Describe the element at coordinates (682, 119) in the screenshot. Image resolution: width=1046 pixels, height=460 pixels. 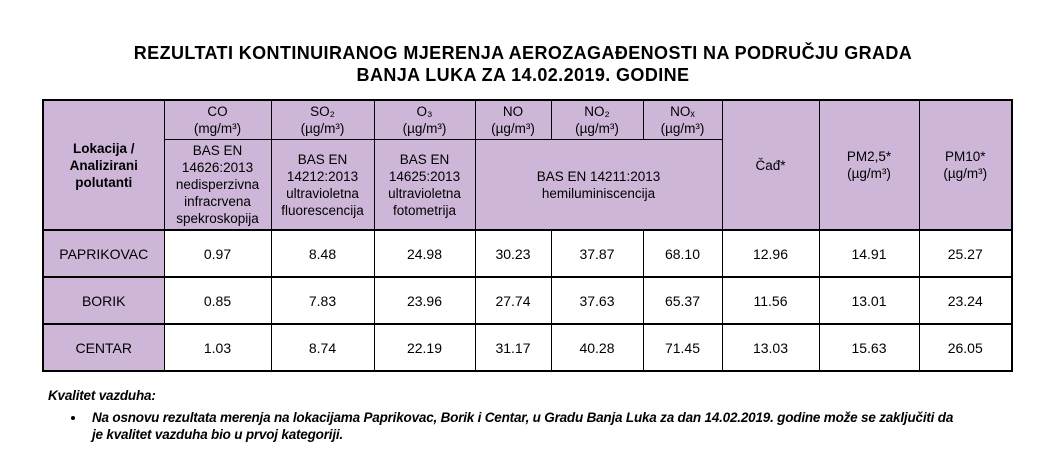
I see `col-header-nox: NOₓ (µg/m³)` at that location.